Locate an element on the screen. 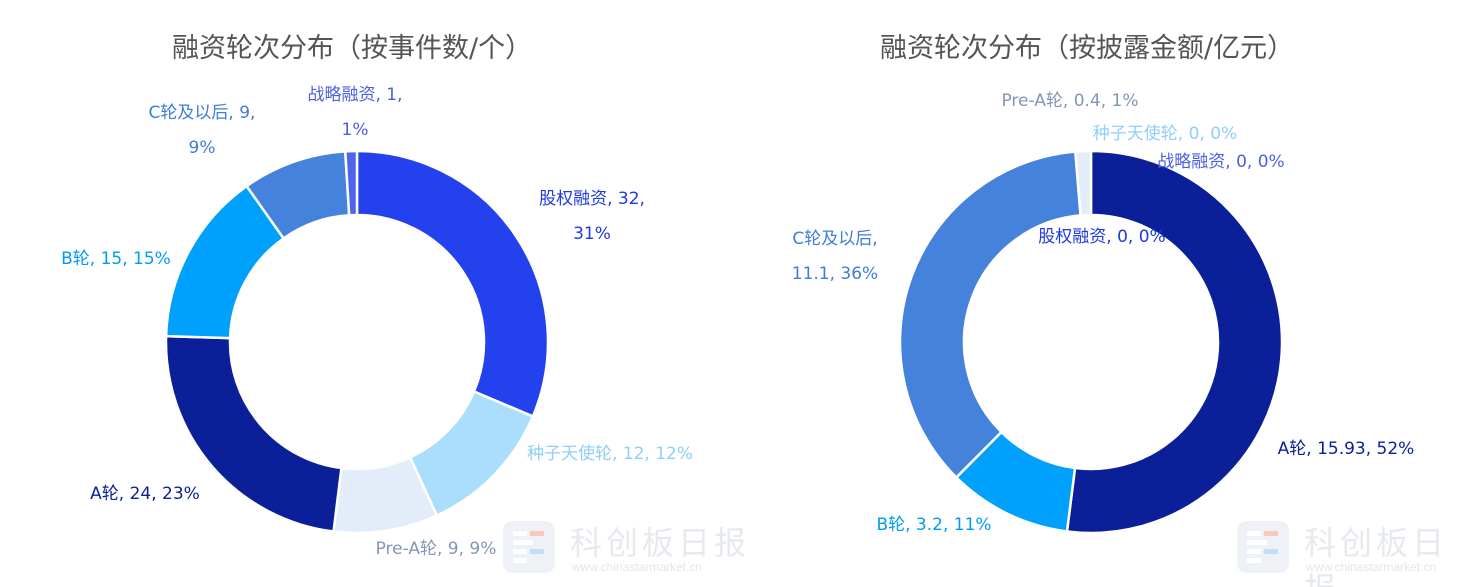 The height and width of the screenshot is (587, 1472). data-label-line: Pre-A轮, 9, 9% is located at coordinates (436, 549).